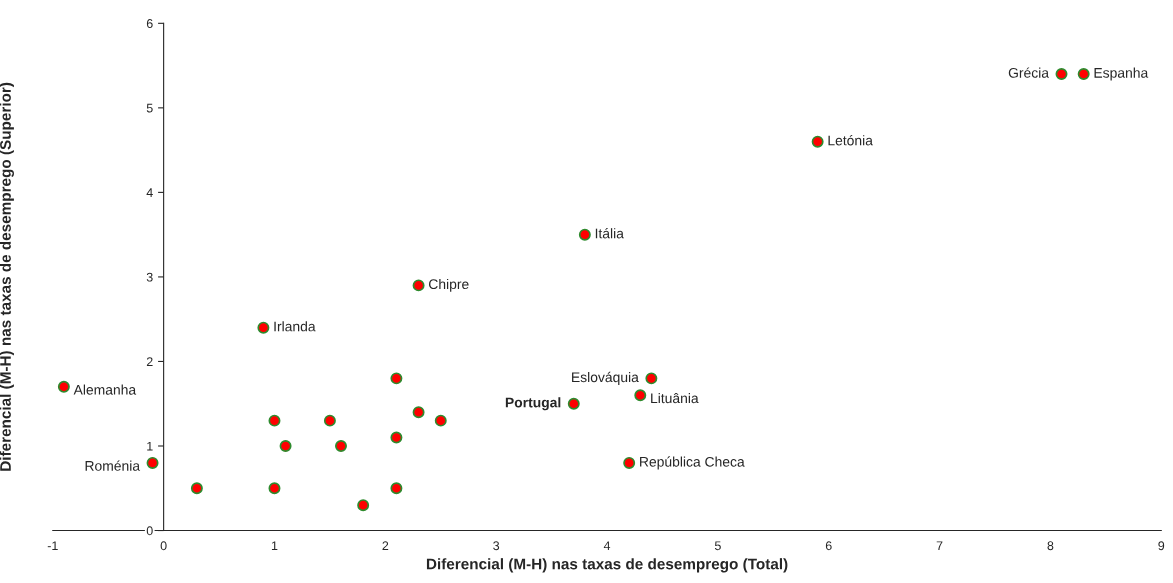 The width and height of the screenshot is (1173, 583). Describe the element at coordinates (149, 361) in the screenshot. I see `y-tick-label: 2` at that location.